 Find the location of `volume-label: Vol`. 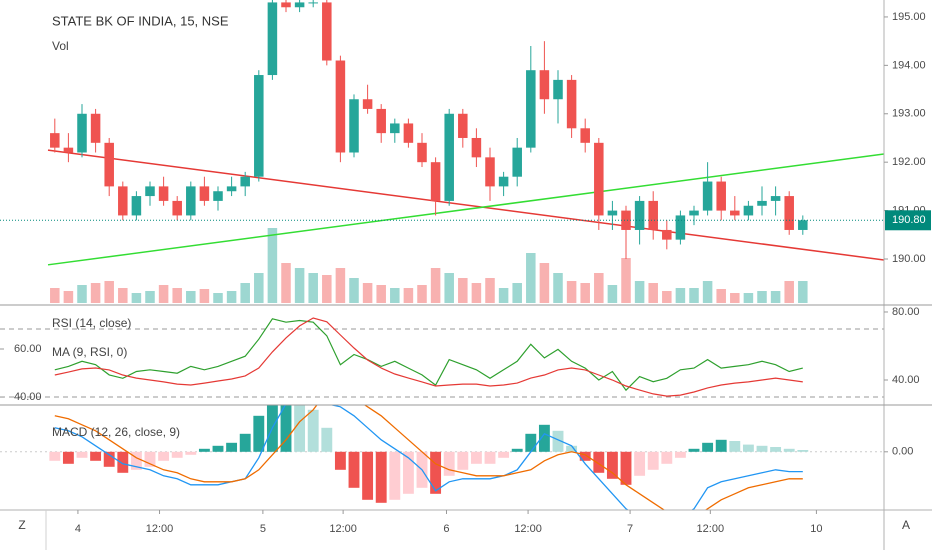

volume-label: Vol is located at coordinates (60, 46).